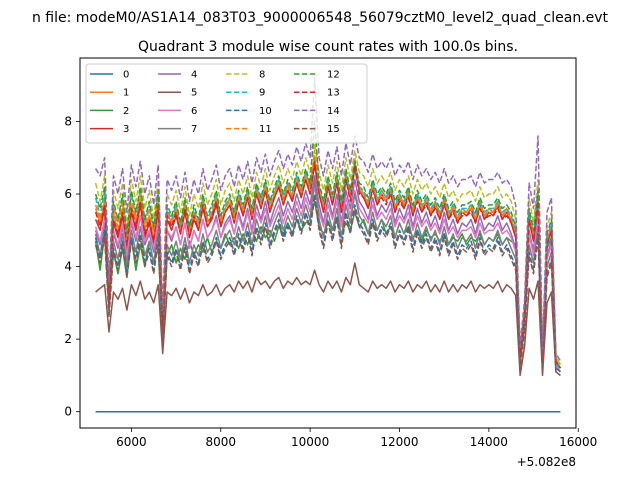 The width and height of the screenshot is (640, 480). Describe the element at coordinates (194, 129) in the screenshot. I see `legend-label-7: 7` at that location.